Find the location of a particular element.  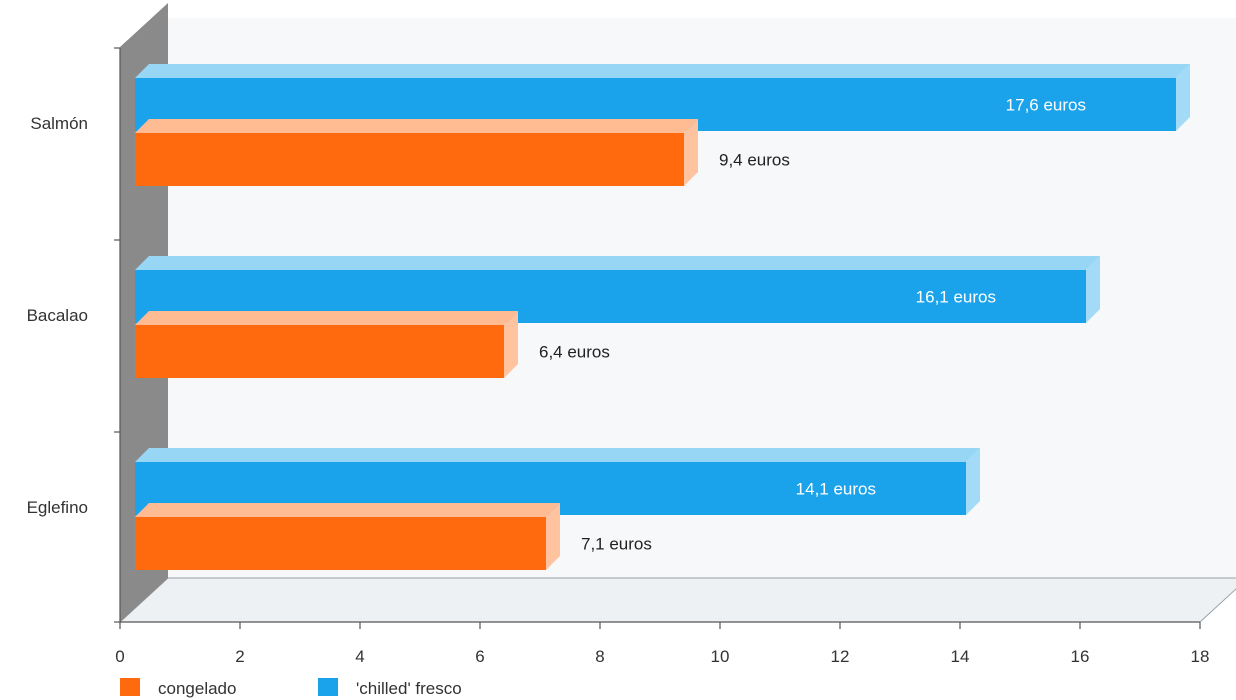

bar-congelado-2: 7,1 euros is located at coordinates (393, 536).